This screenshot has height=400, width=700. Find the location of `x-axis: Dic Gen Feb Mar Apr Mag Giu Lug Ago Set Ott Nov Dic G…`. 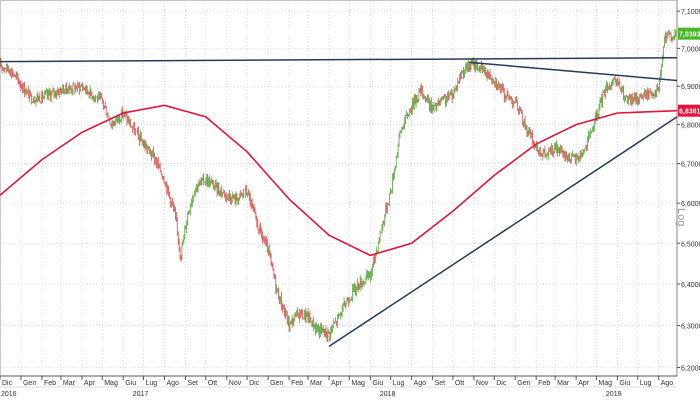

x-axis: Dic Gen Feb Mar Apr Mag Giu Lug Ago Set Ott Nov Dic G… is located at coordinates (338, 386).